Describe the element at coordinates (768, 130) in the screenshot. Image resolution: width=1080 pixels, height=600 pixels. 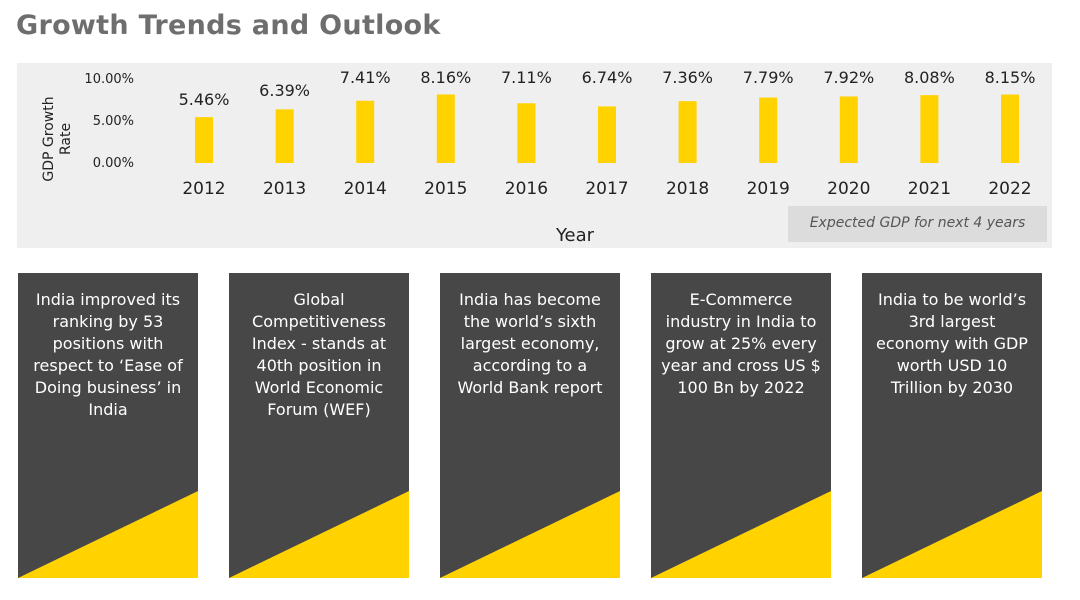
I see `bar-2019` at that location.